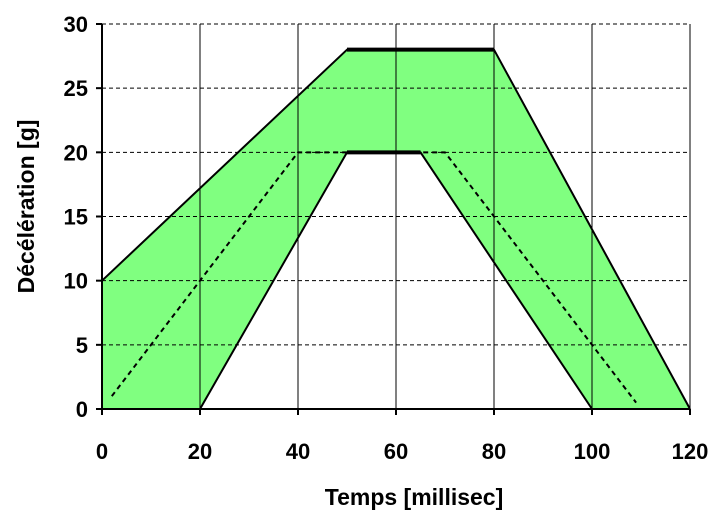 The width and height of the screenshot is (720, 512). Describe the element at coordinates (298, 451) in the screenshot. I see `x-tick-label: 40` at that location.